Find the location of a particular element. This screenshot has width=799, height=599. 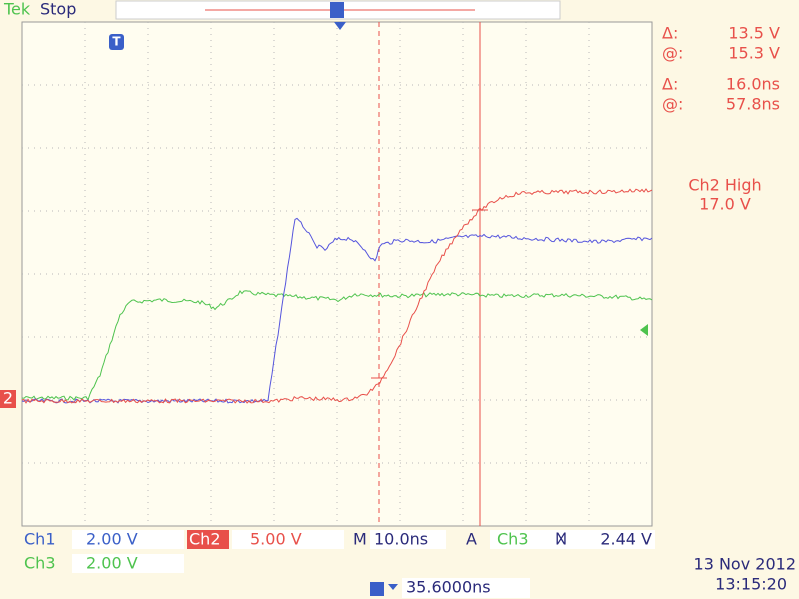

position-icon is located at coordinates (377, 589).